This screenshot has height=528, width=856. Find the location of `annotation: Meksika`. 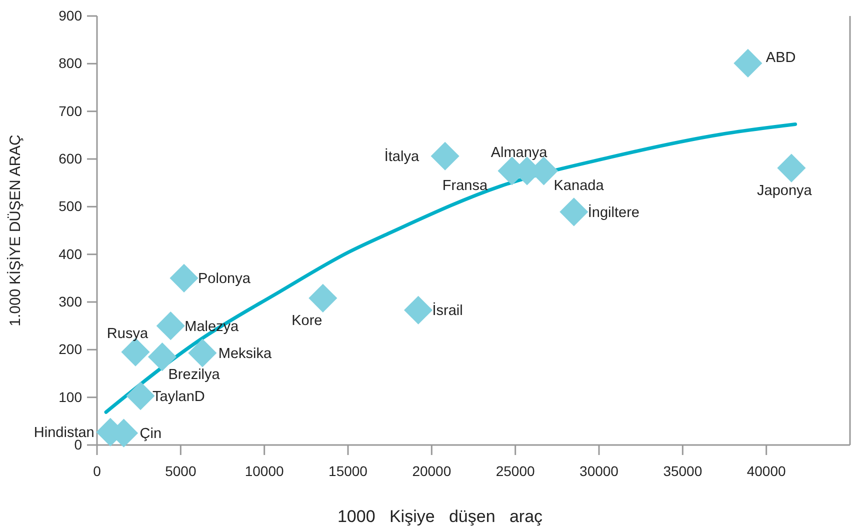

annotation: Meksika is located at coordinates (245, 354).